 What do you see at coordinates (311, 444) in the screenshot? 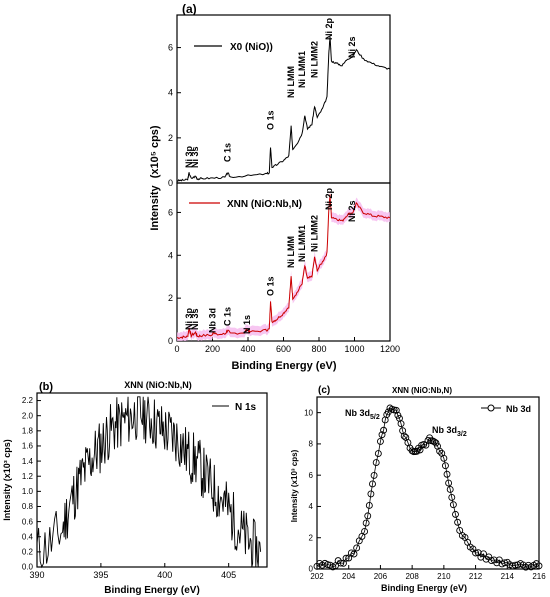
I see `panel-c-ytick-label-8: 8` at bounding box center [311, 444].